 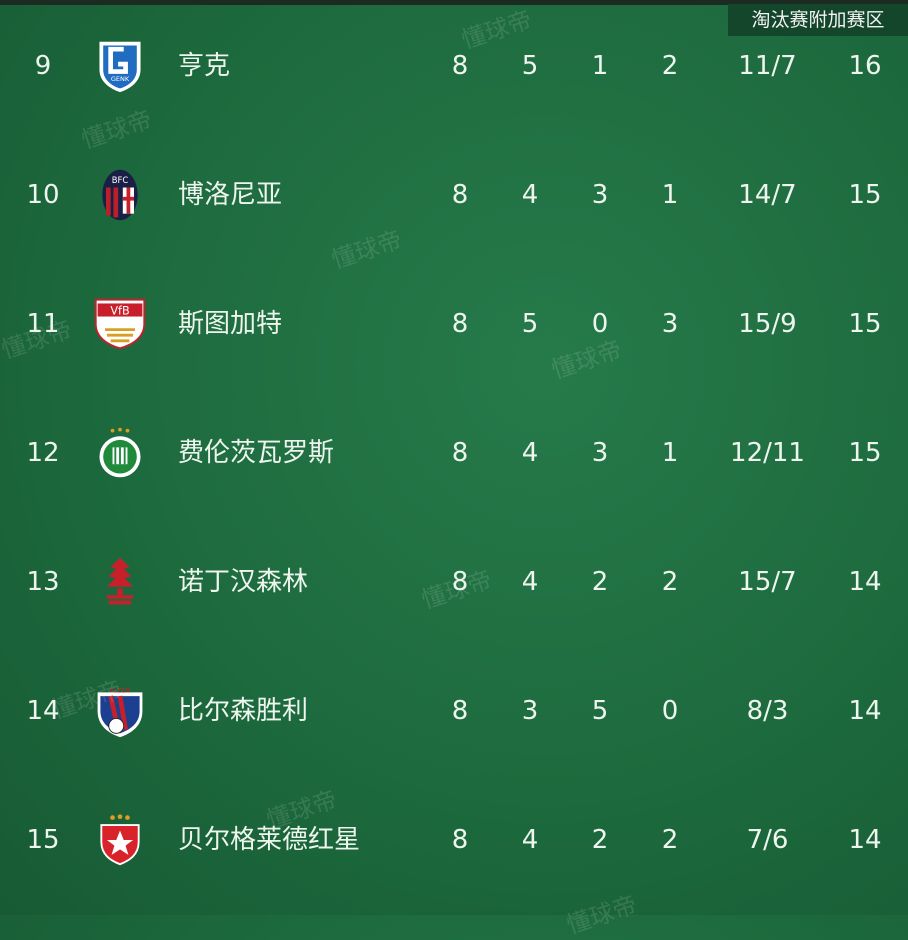 I want to click on goals-cell: 15/9, so click(x=767, y=324).